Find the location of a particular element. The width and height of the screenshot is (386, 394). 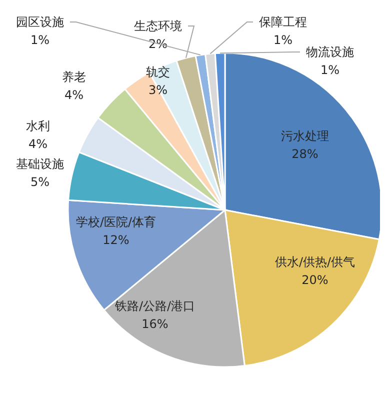

slice-label: 保障工程 is located at coordinates (283, 22).